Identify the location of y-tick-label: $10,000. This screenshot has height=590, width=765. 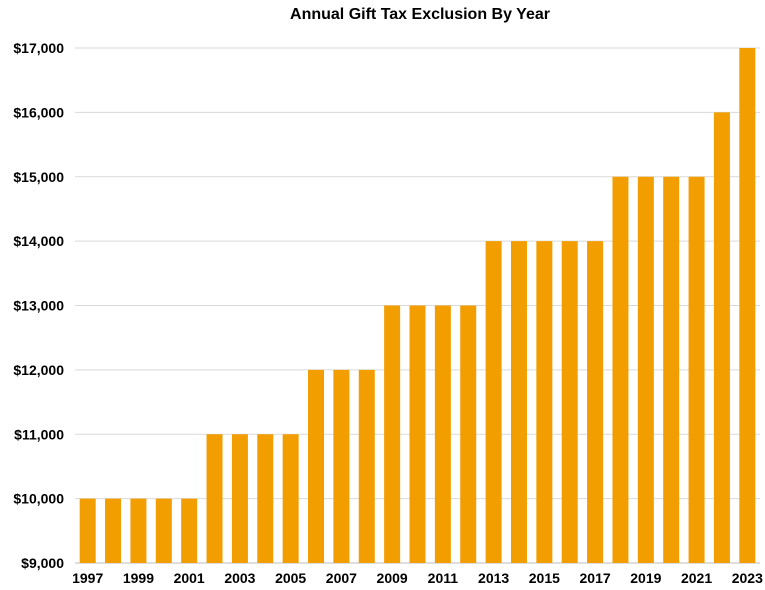
(38, 499).